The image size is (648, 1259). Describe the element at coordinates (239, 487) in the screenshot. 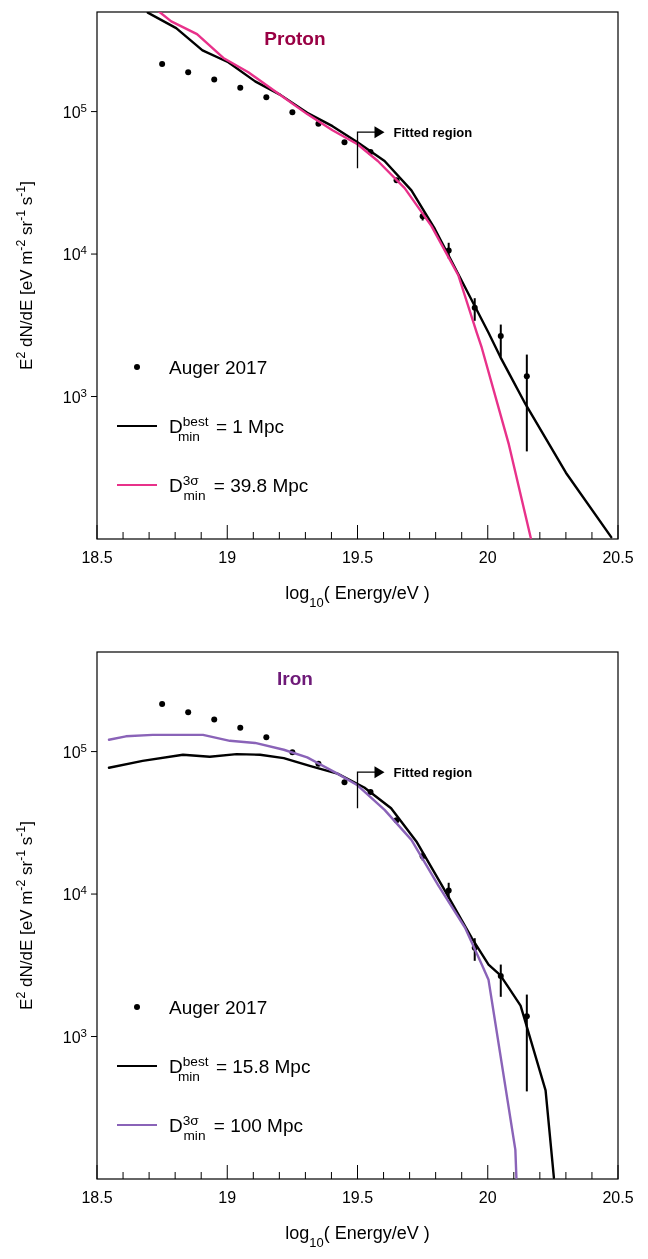

I see `legend-label: D$^{3σ}$$_{min}$ = 39.8 Mpc` at that location.